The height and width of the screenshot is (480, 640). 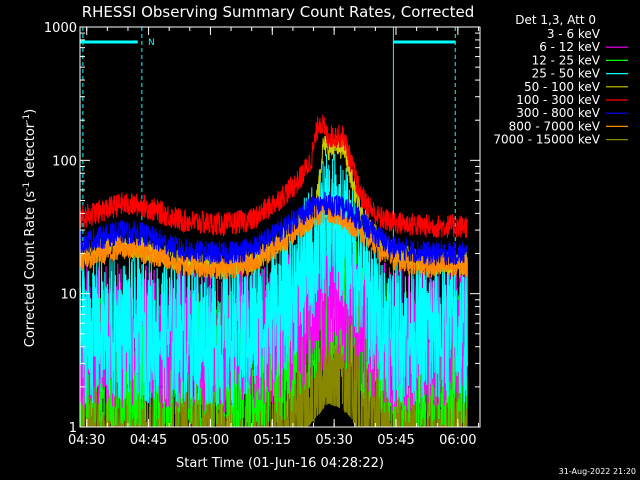 I want to click on legend-label-1: 6 - 12 keV, so click(x=570, y=47).